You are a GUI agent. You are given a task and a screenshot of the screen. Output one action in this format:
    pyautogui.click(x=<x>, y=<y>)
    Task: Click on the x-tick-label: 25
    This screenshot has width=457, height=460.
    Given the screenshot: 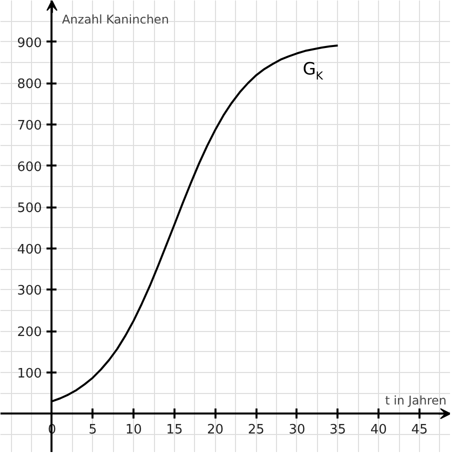 What is the action you would take?
    pyautogui.click(x=256, y=430)
    